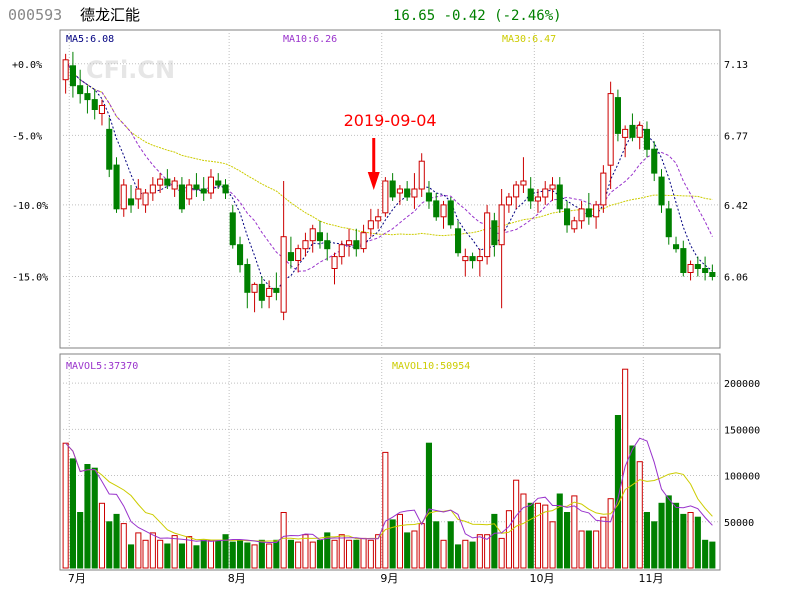  I want to click on stock-quote: 16.65 -0.42 (-2.46%), so click(477, 16).